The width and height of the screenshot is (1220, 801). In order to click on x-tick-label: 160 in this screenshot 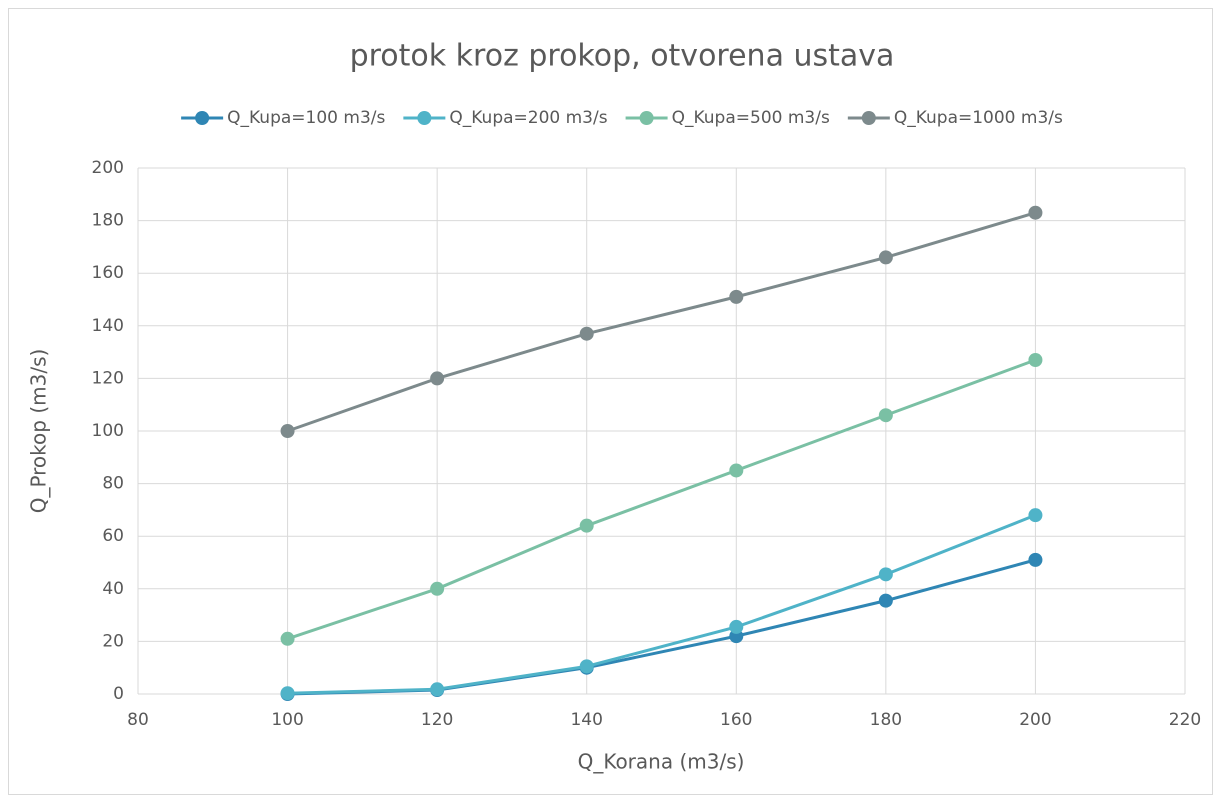, I will do `click(736, 720)`.